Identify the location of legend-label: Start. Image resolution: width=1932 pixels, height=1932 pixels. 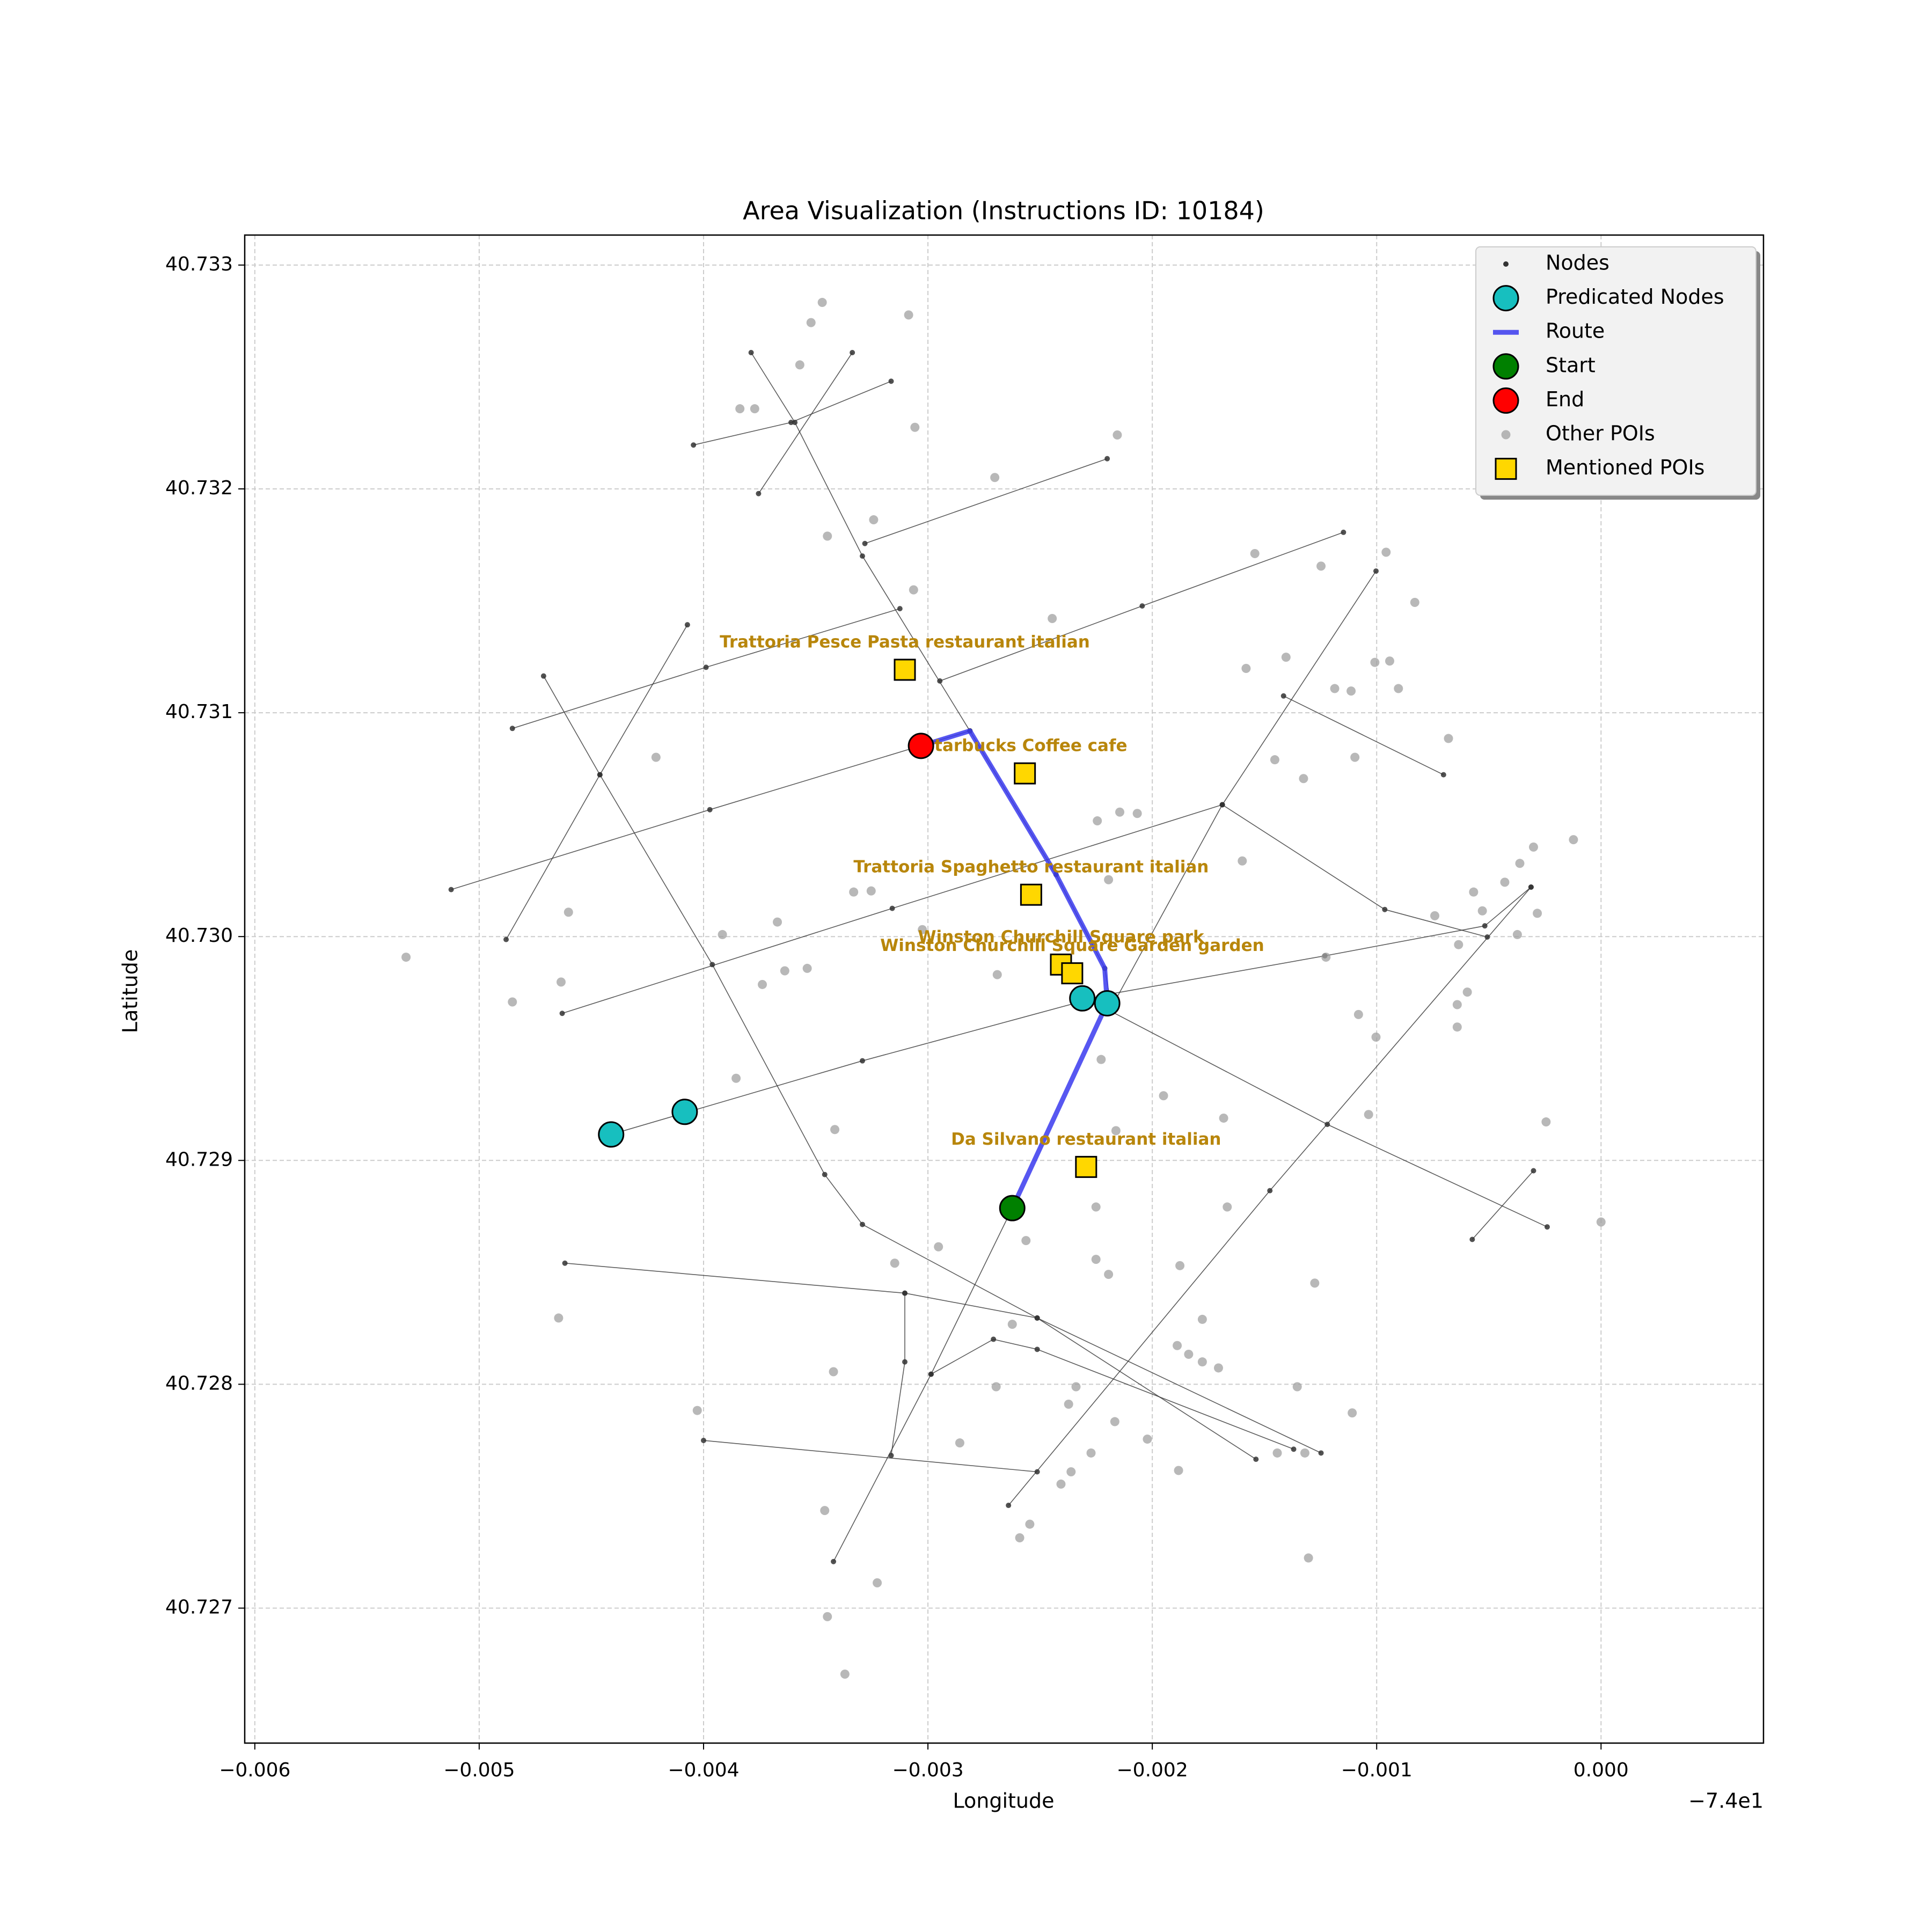
(1571, 365).